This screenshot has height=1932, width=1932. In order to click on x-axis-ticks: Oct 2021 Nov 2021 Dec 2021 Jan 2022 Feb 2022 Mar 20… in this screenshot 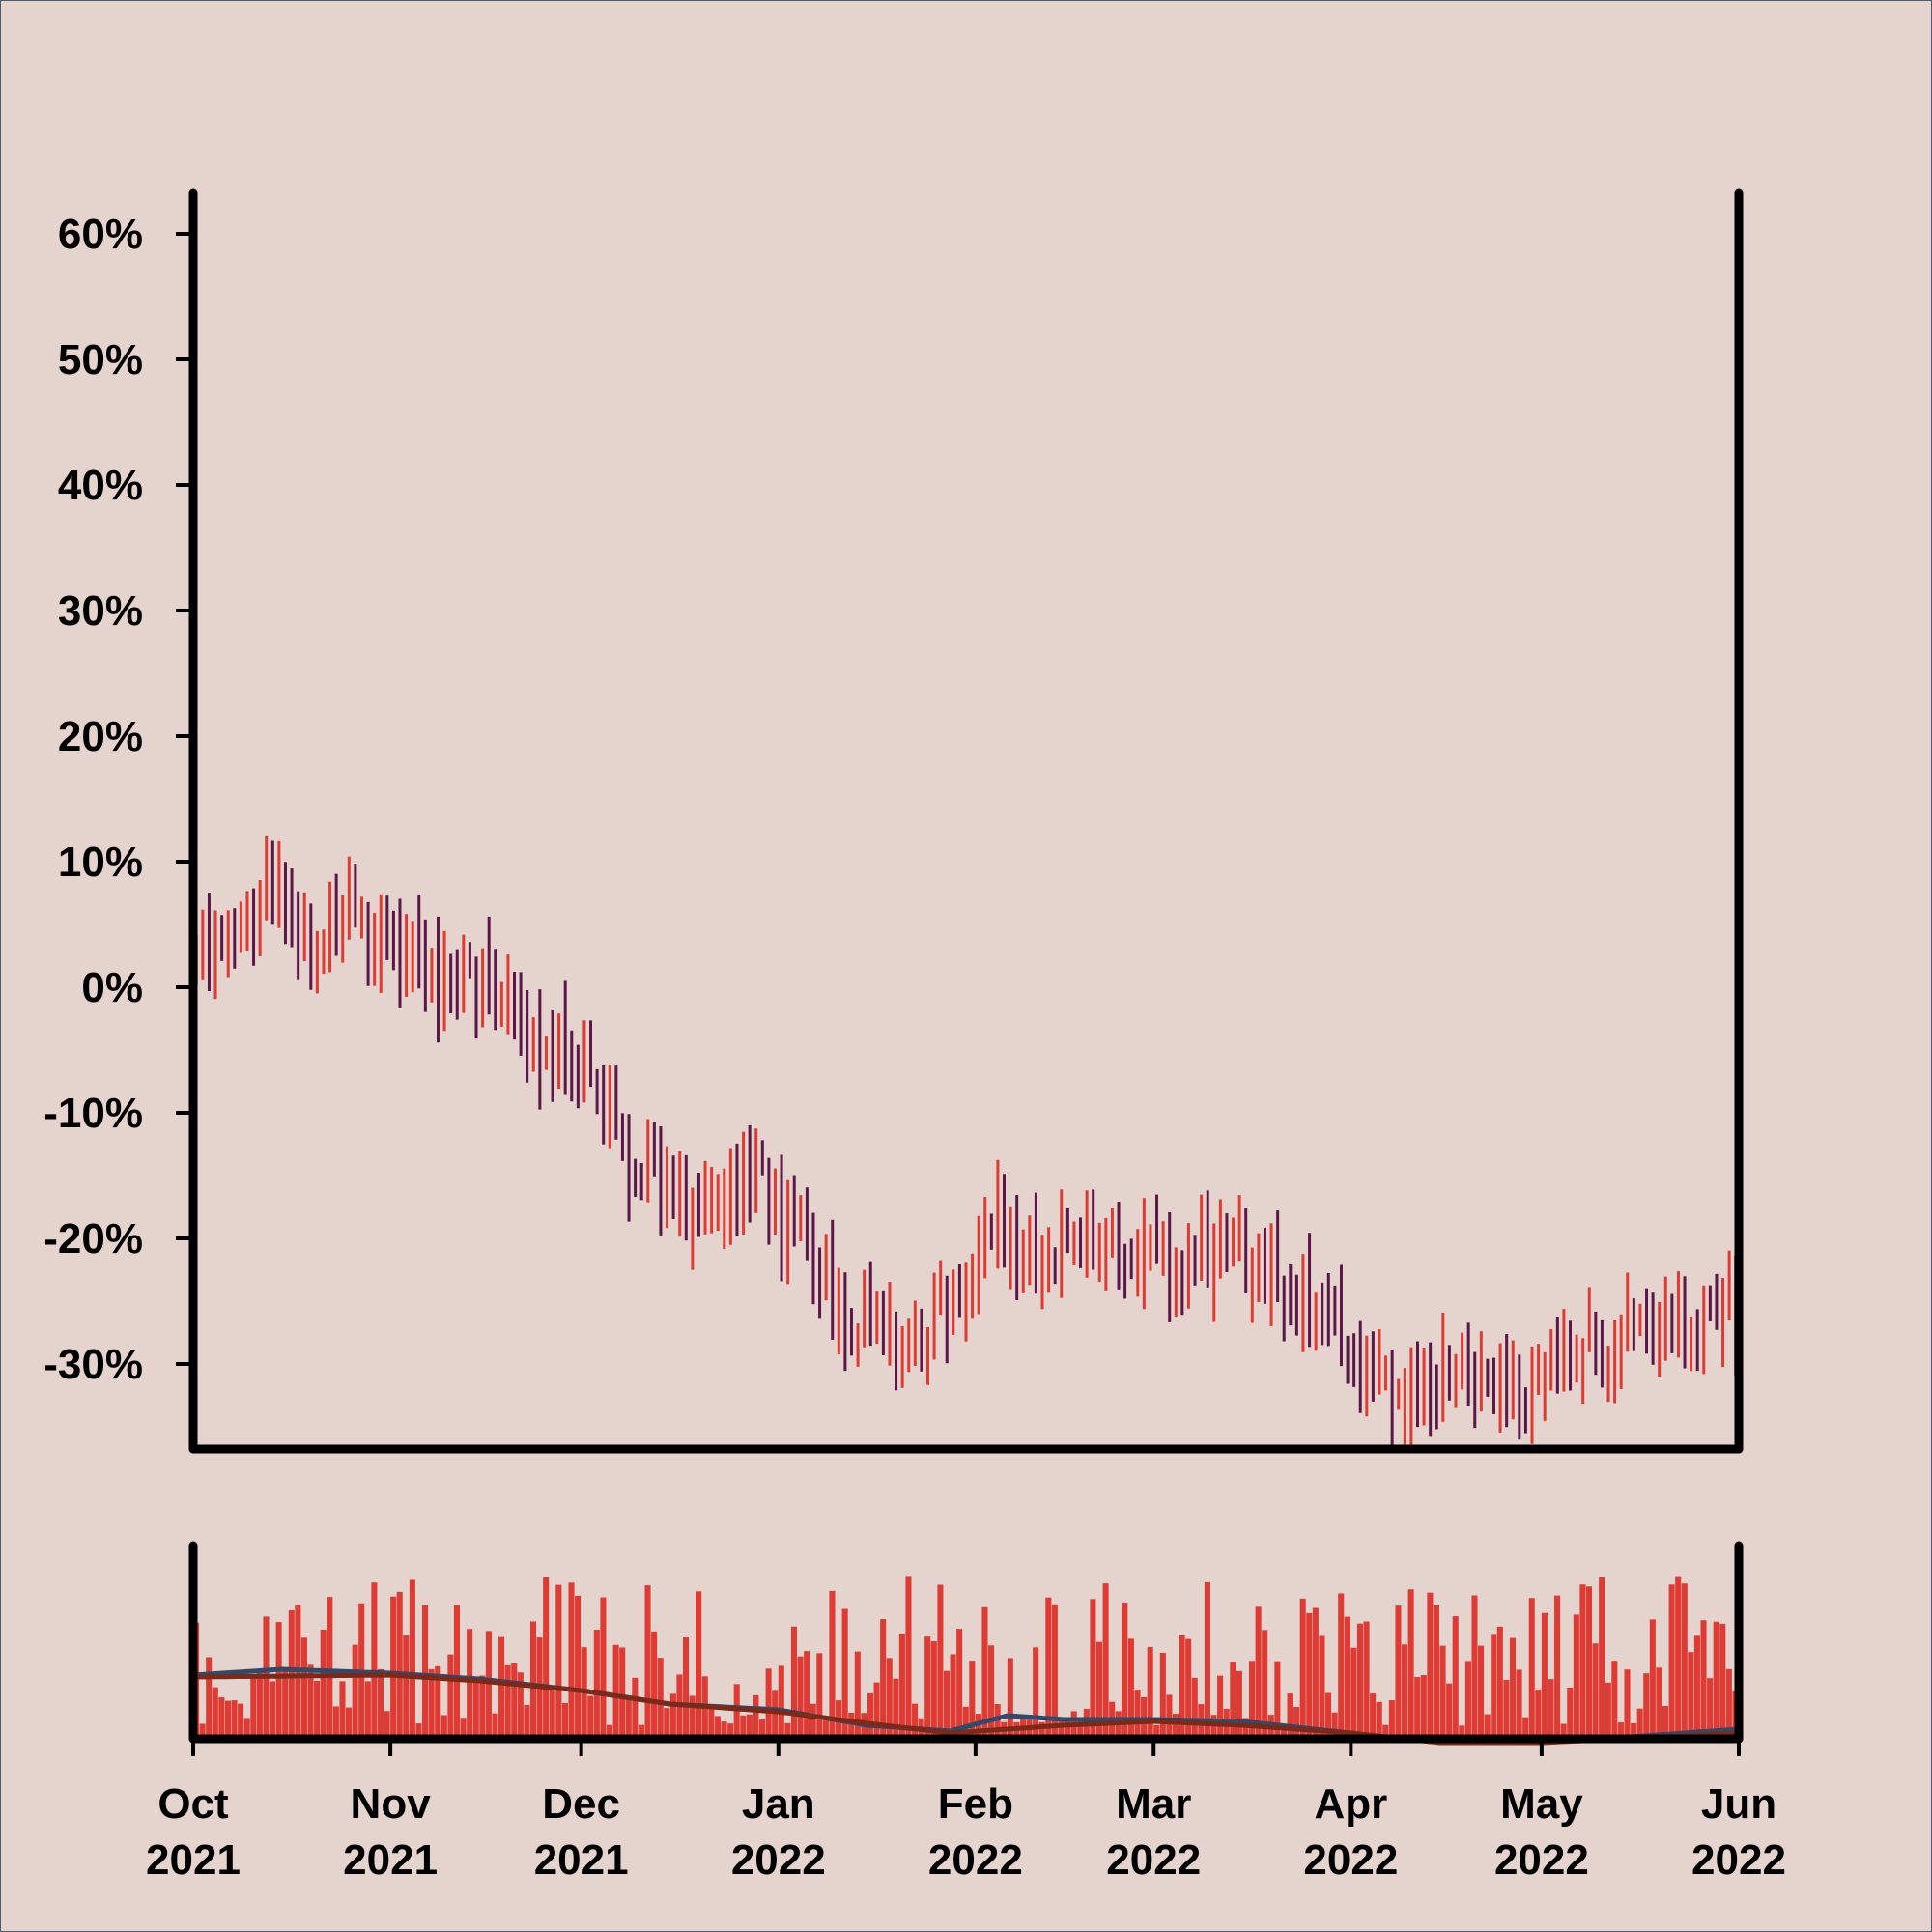, I will do `click(966, 1811)`.